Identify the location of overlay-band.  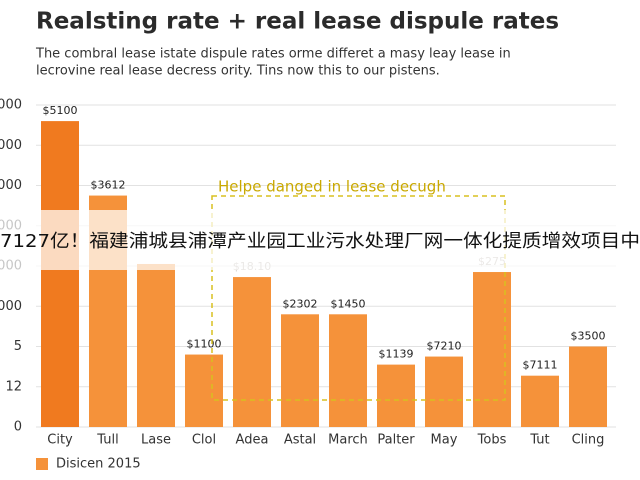
(320, 240).